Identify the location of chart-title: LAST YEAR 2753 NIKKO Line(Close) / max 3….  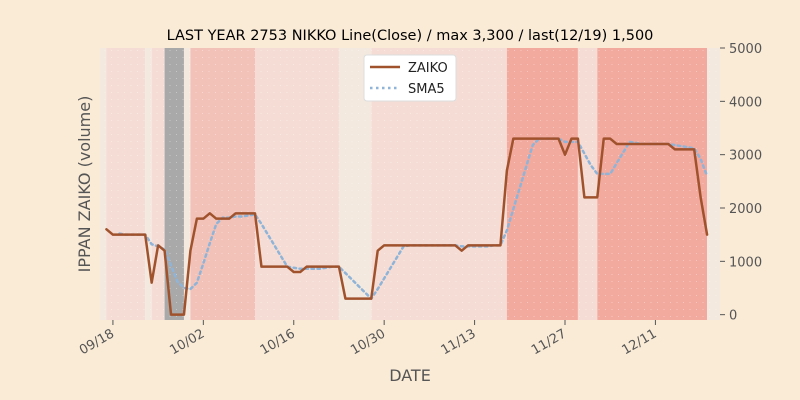
(410, 36).